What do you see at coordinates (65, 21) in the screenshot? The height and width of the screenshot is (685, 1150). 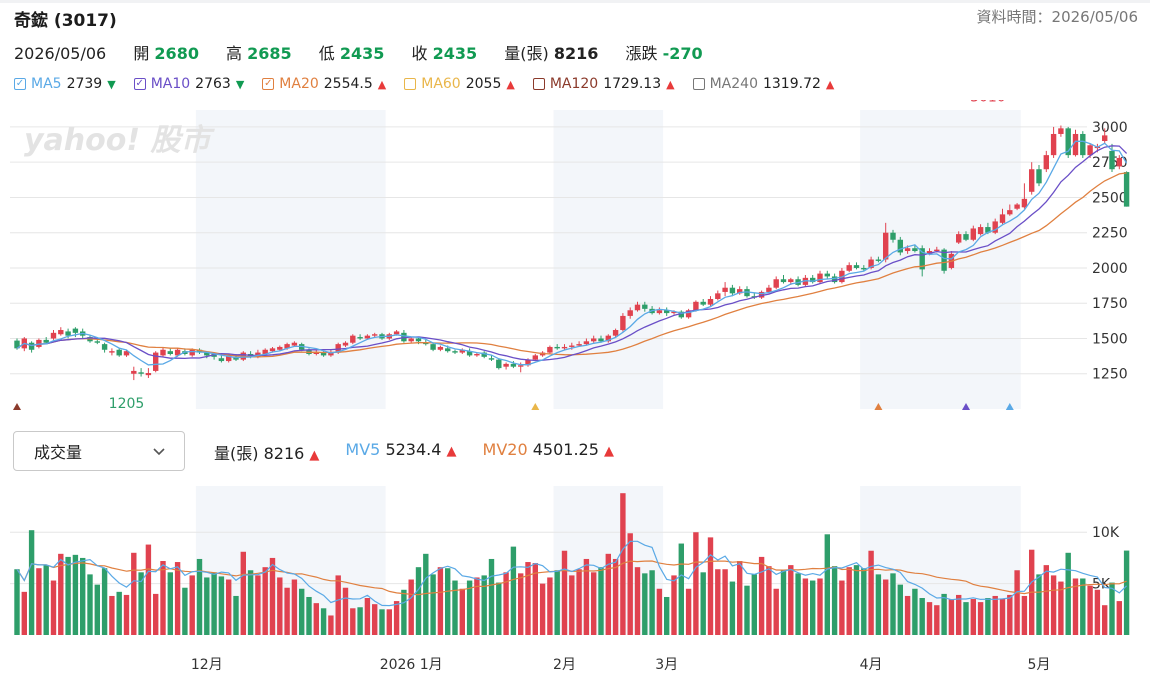 I see `stock-title: 奇鋐 (3017)` at bounding box center [65, 21].